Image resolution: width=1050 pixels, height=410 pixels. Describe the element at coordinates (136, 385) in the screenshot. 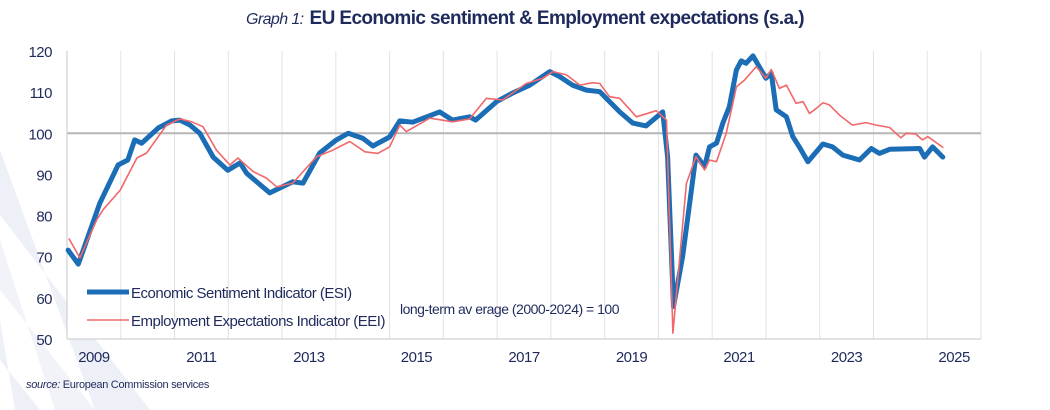

I see `source-text: European Commission services` at that location.